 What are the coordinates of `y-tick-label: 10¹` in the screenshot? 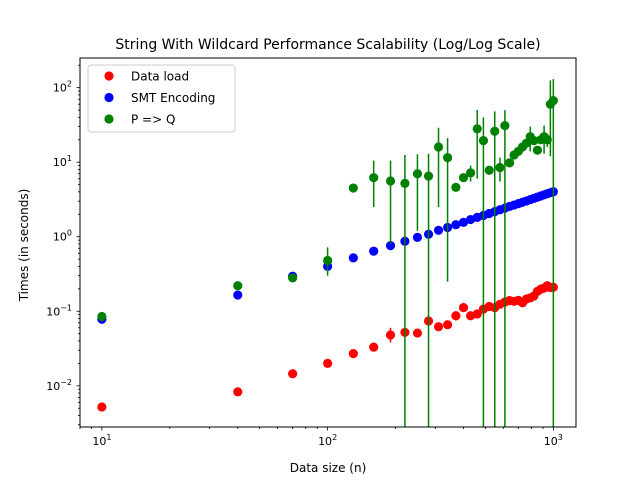 It's located at (62, 161).